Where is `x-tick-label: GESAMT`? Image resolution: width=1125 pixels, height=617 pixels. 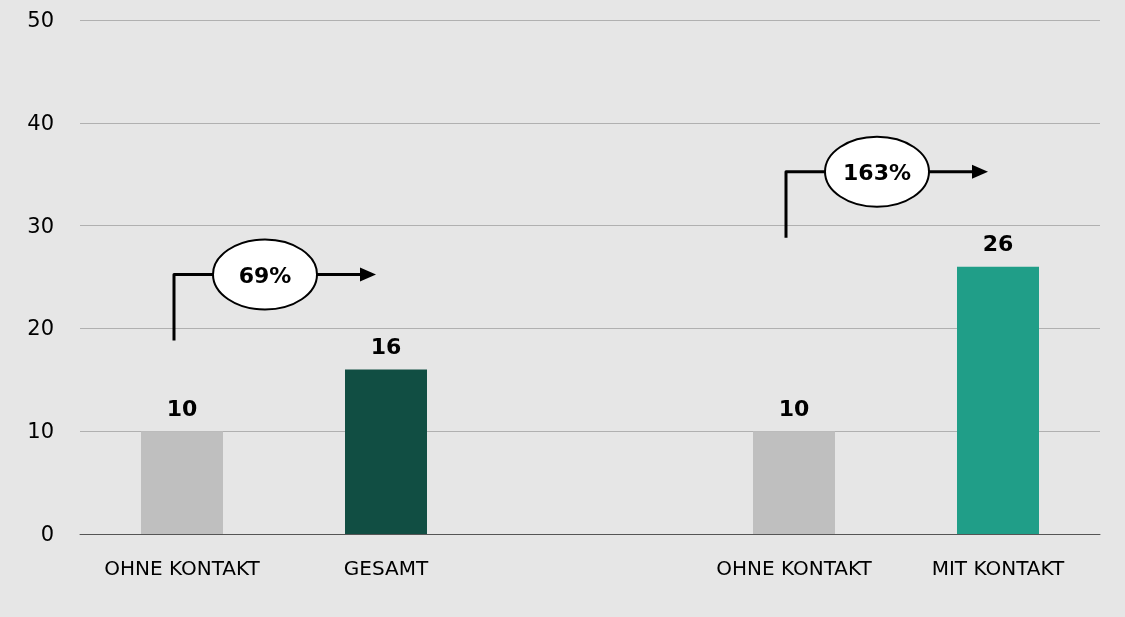 x-tick-label: GESAMT is located at coordinates (386, 568).